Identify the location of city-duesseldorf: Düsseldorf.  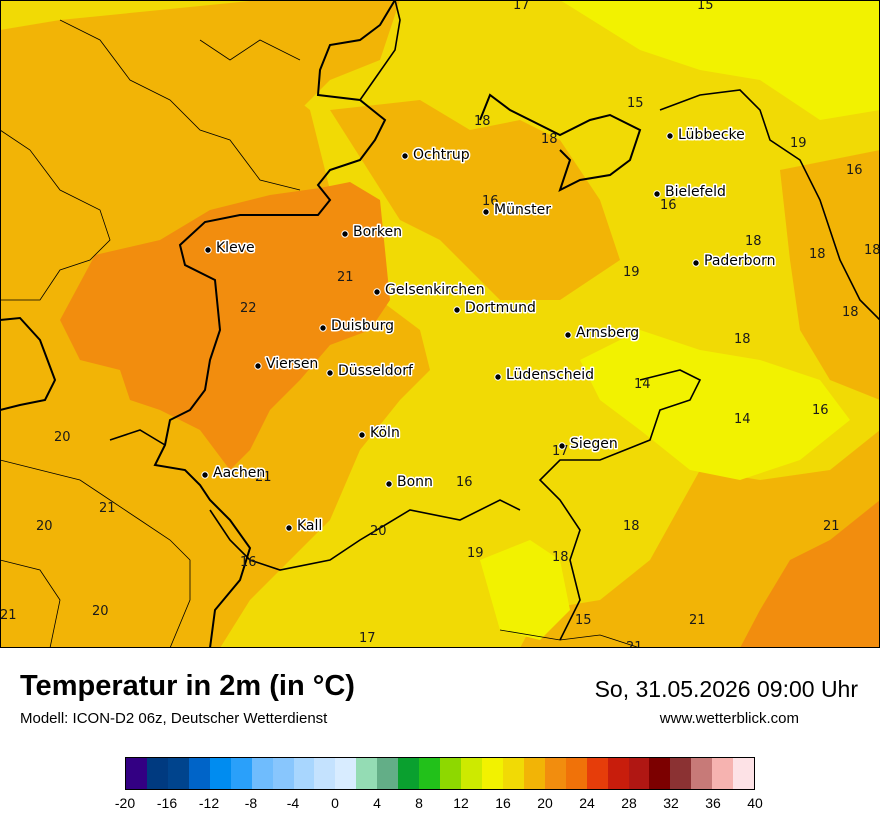
(370, 371).